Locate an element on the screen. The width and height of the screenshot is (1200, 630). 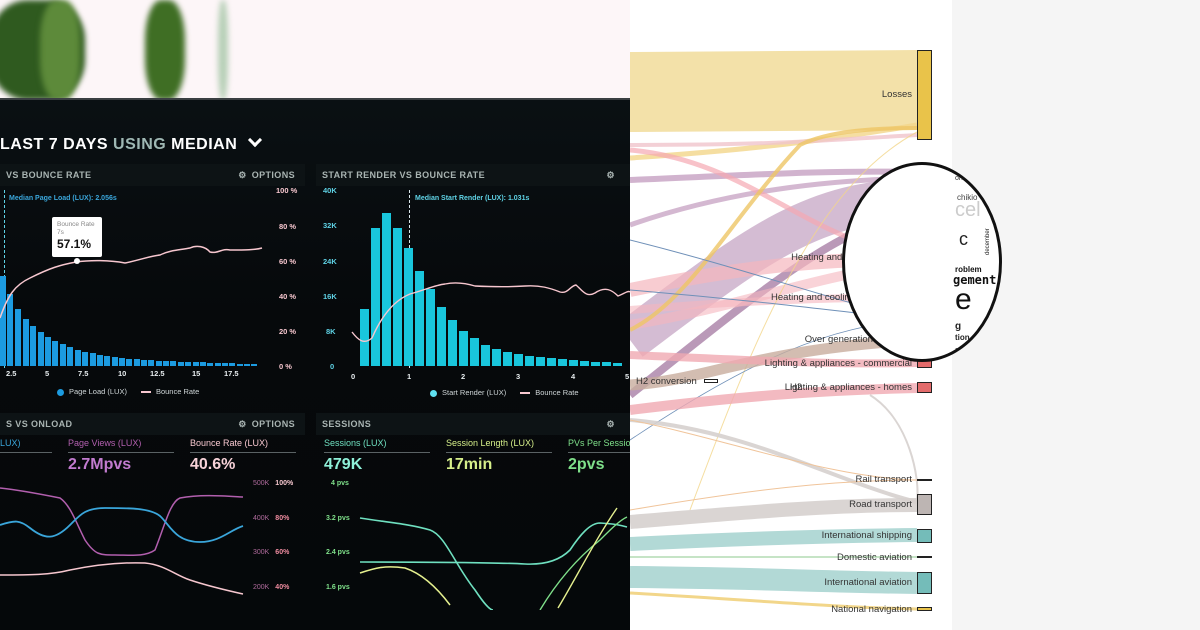
node-lighting-homes is located at coordinates (924, 387).